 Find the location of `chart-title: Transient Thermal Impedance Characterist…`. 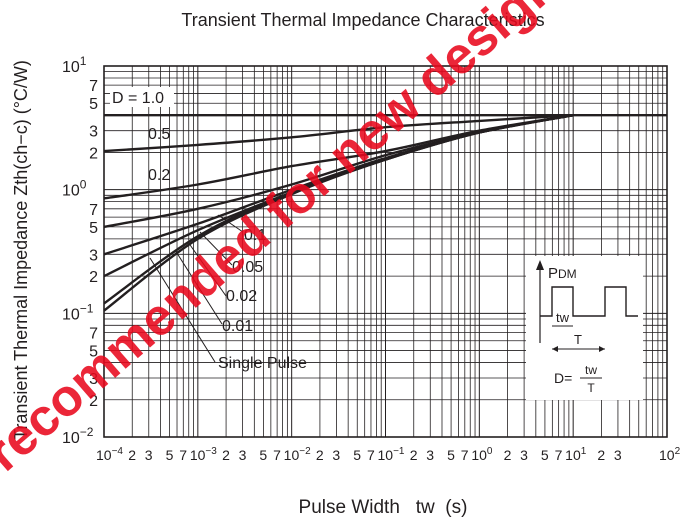

chart-title: Transient Thermal Impedance Characterist… is located at coordinates (362, 20).